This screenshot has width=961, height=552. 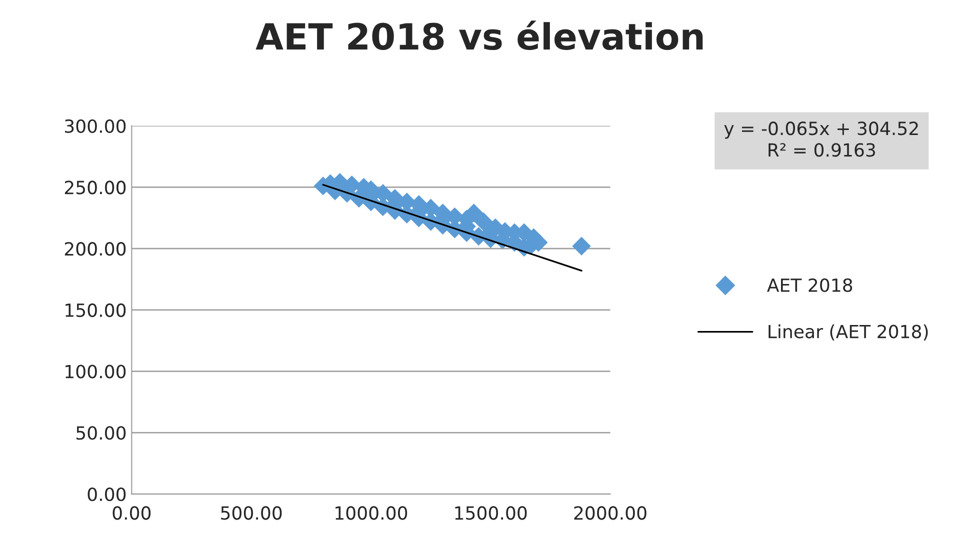 I want to click on text: y = -0.065x + 304.52, so click(x=821, y=130).